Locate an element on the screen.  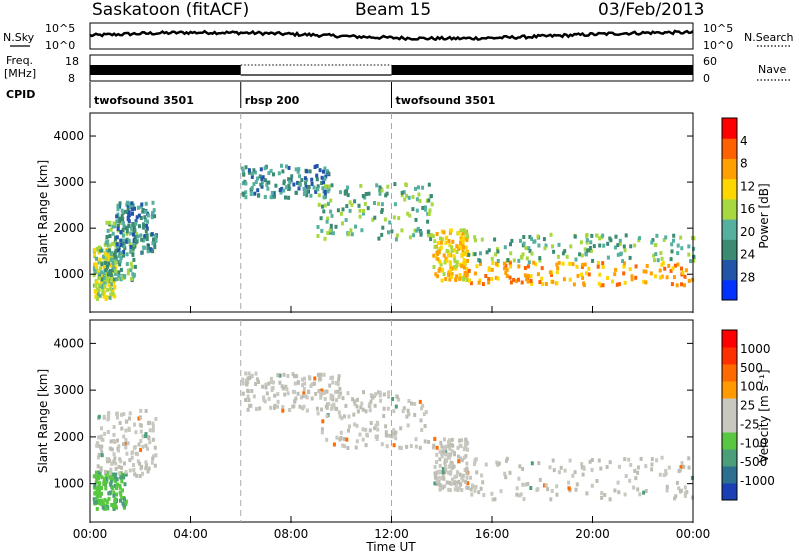
nsearch-tick-top: 10^5 is located at coordinates (718, 28).